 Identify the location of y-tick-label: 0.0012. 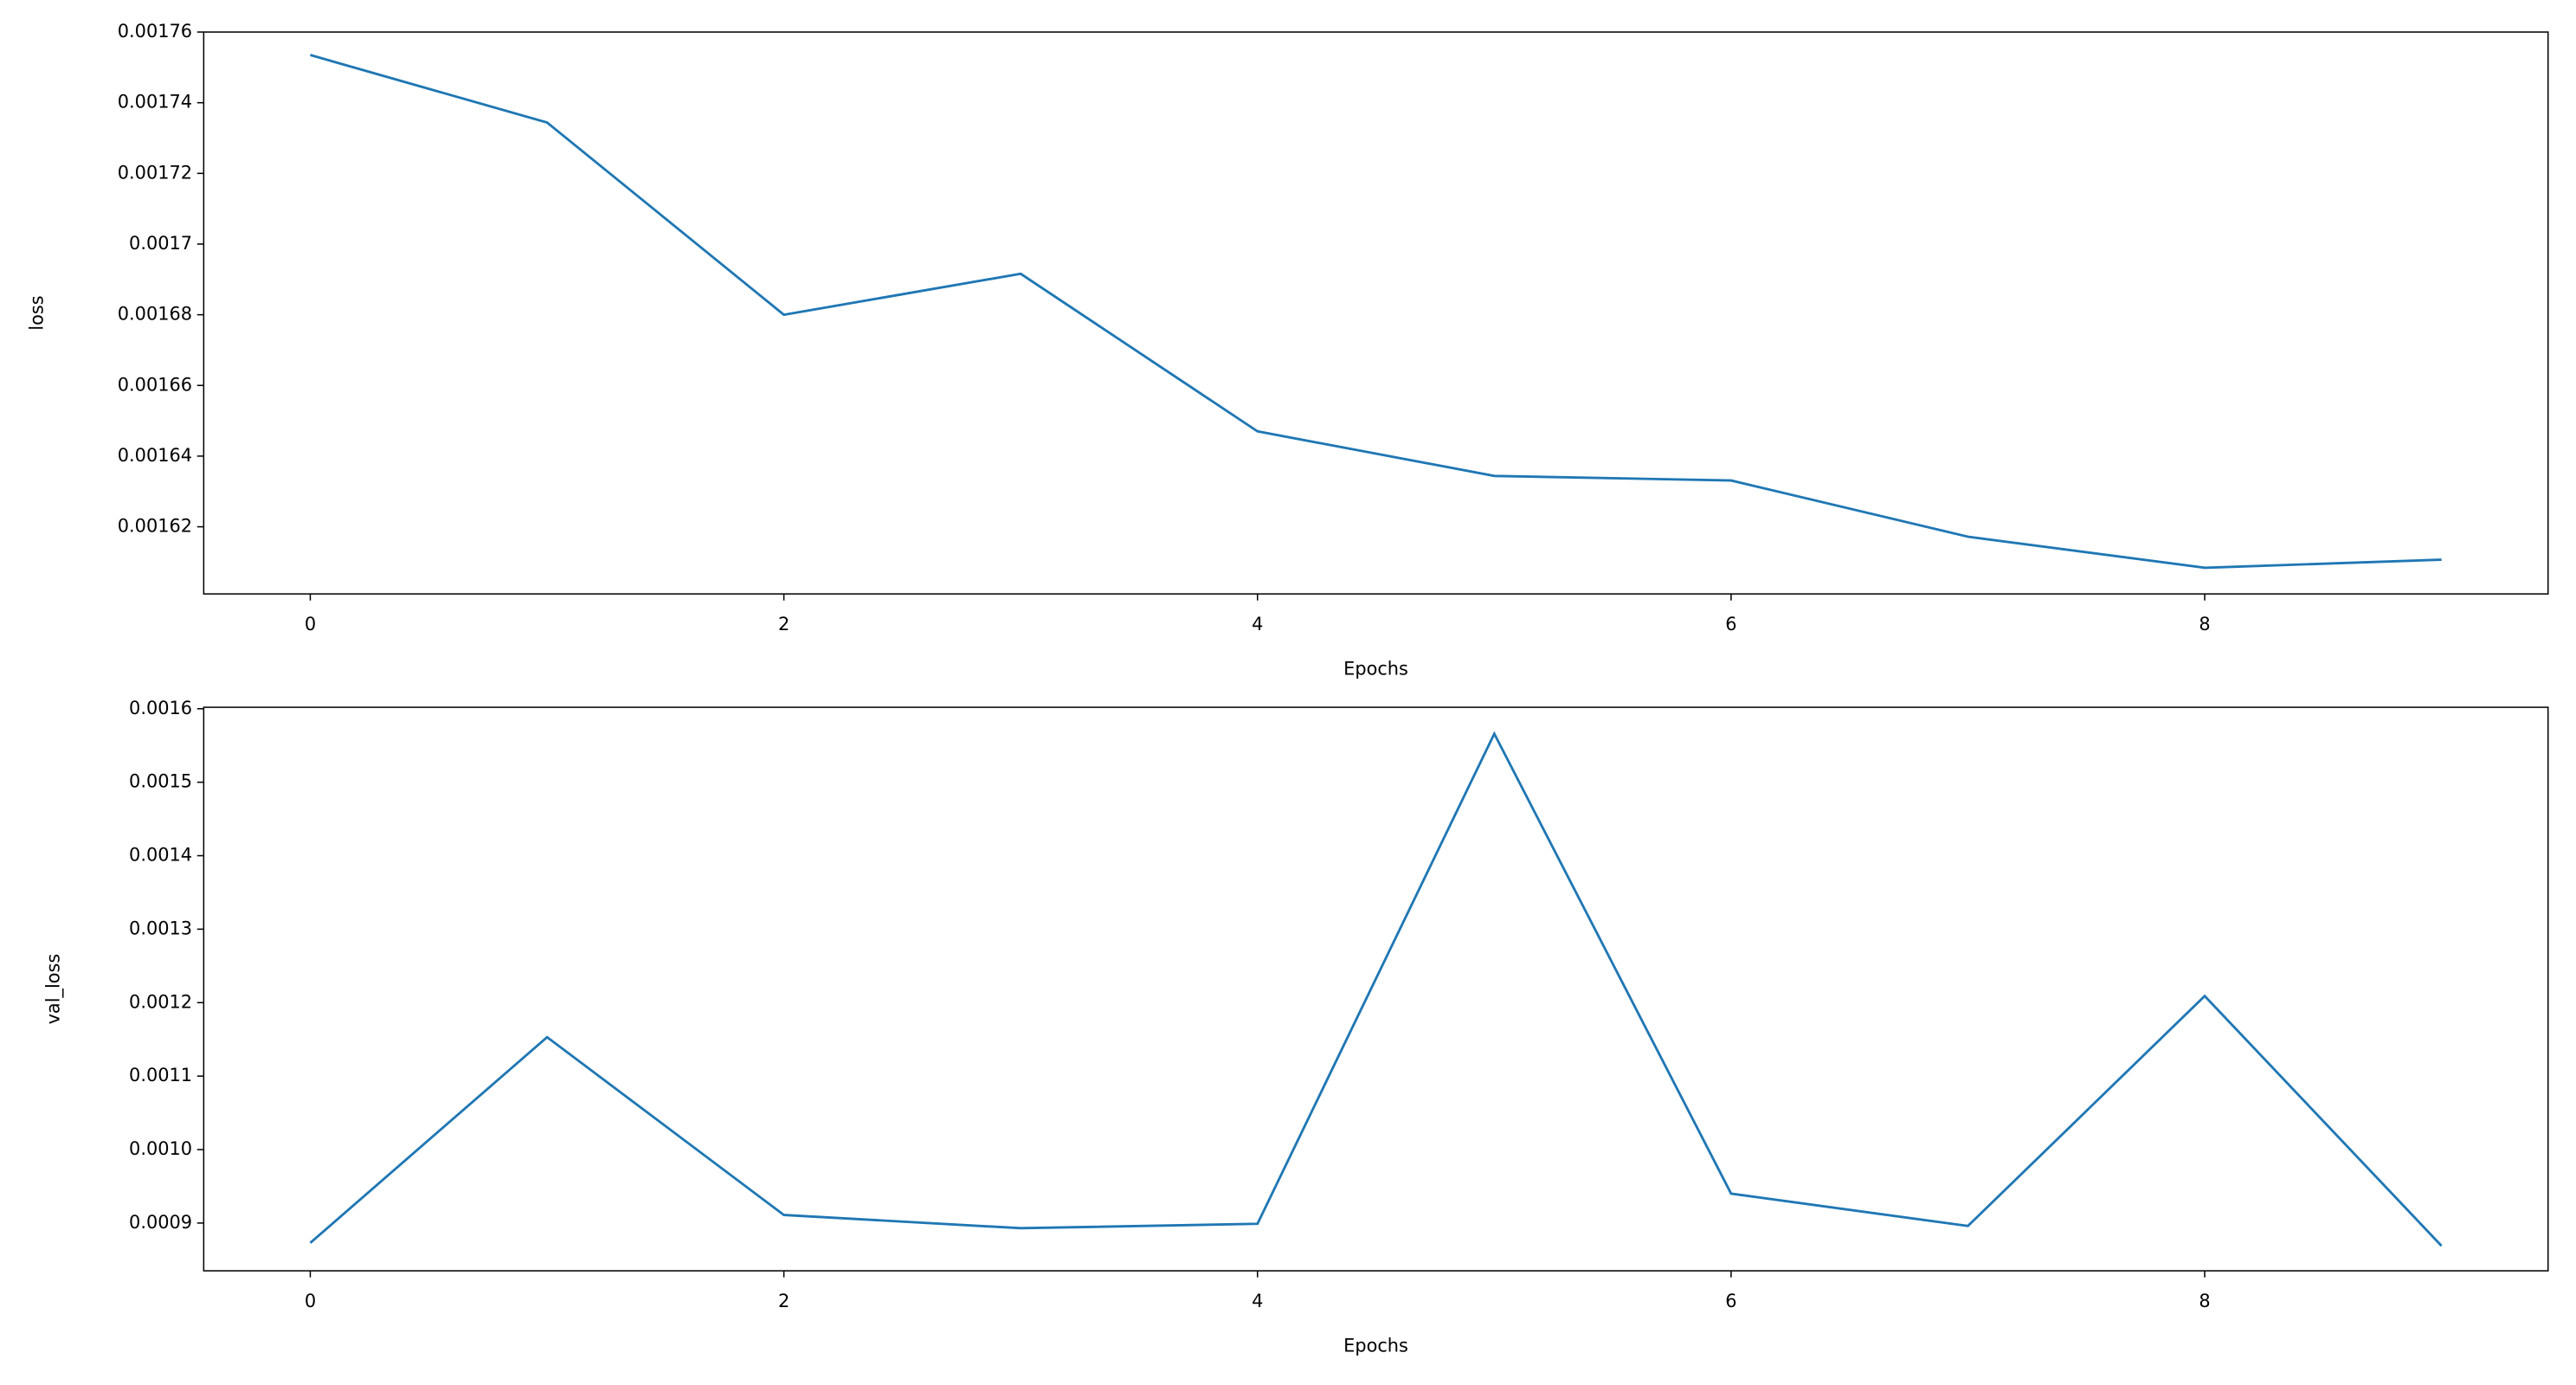
(160, 1001).